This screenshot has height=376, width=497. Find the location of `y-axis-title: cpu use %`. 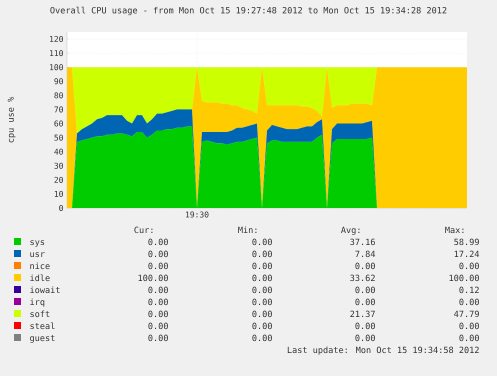

y-axis-title: cpu use % is located at coordinates (12, 119).